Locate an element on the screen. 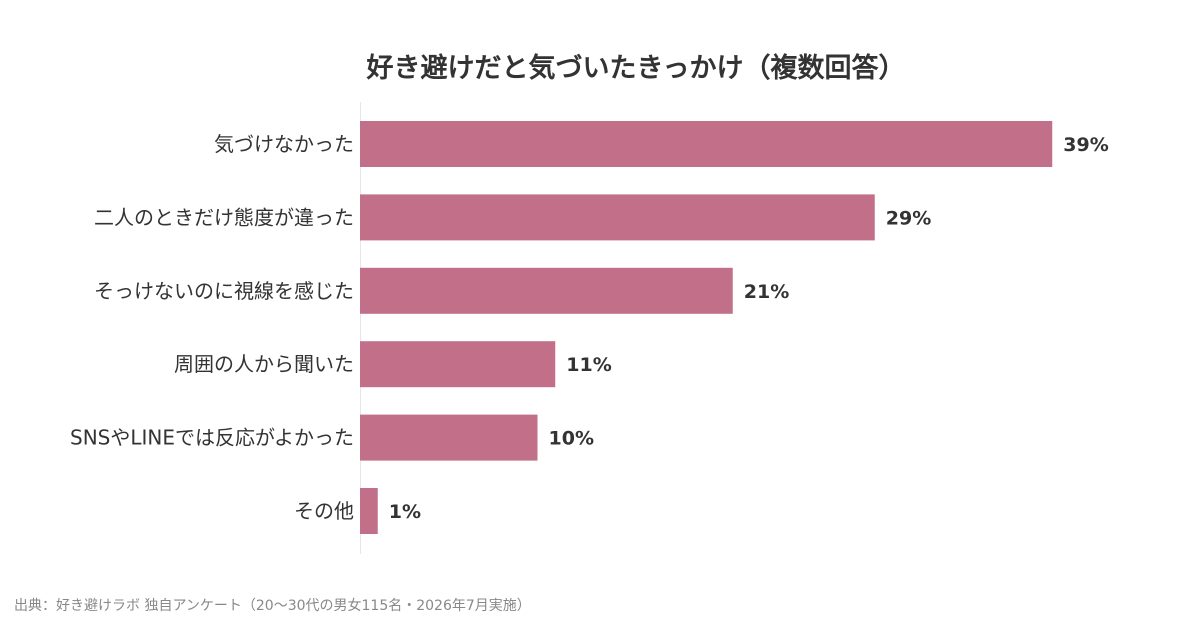 Image resolution: width=1200 pixels, height=630 pixels. category-label-2: 二人のときだけ態度が違った is located at coordinates (224, 217).